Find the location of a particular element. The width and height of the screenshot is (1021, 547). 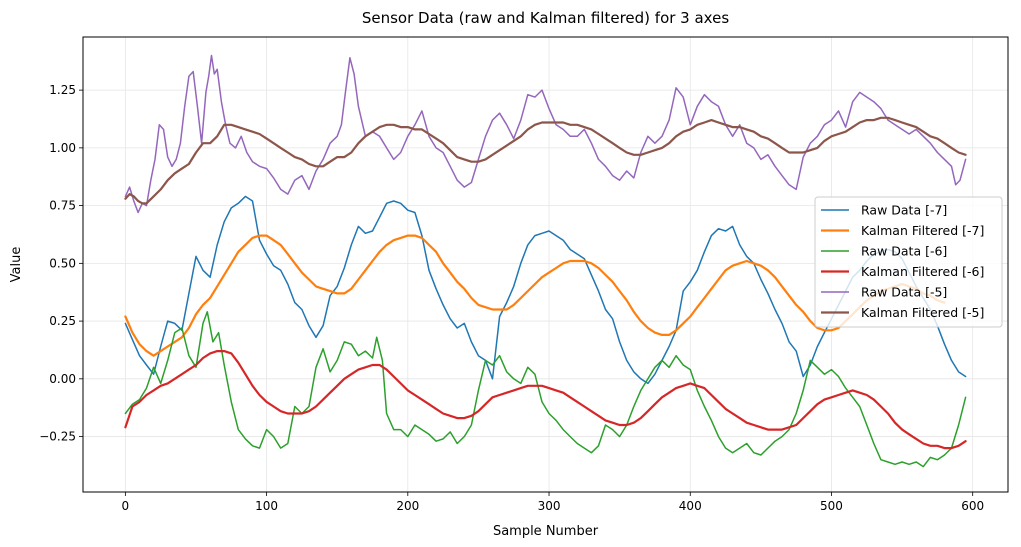

y-tick-label: 0.00 is located at coordinates (62, 379).